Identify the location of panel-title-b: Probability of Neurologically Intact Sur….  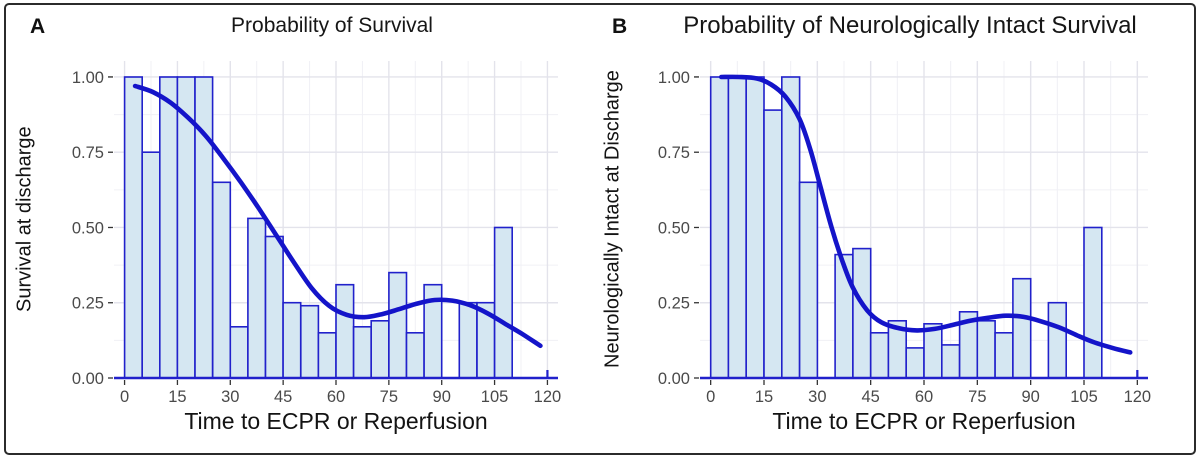
(910, 25).